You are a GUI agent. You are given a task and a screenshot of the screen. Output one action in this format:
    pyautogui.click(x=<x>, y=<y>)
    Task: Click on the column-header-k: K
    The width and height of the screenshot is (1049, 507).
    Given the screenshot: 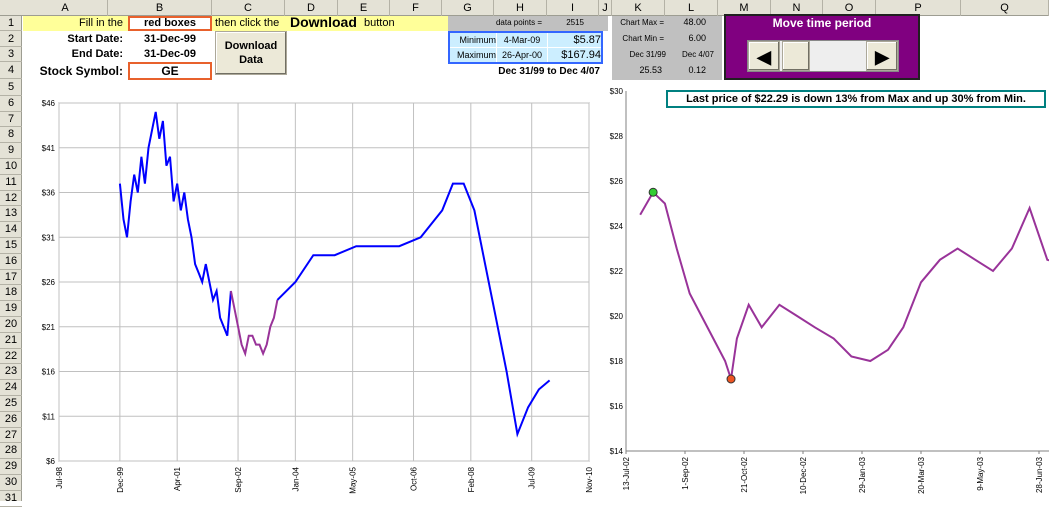 What is the action you would take?
    pyautogui.click(x=638, y=8)
    